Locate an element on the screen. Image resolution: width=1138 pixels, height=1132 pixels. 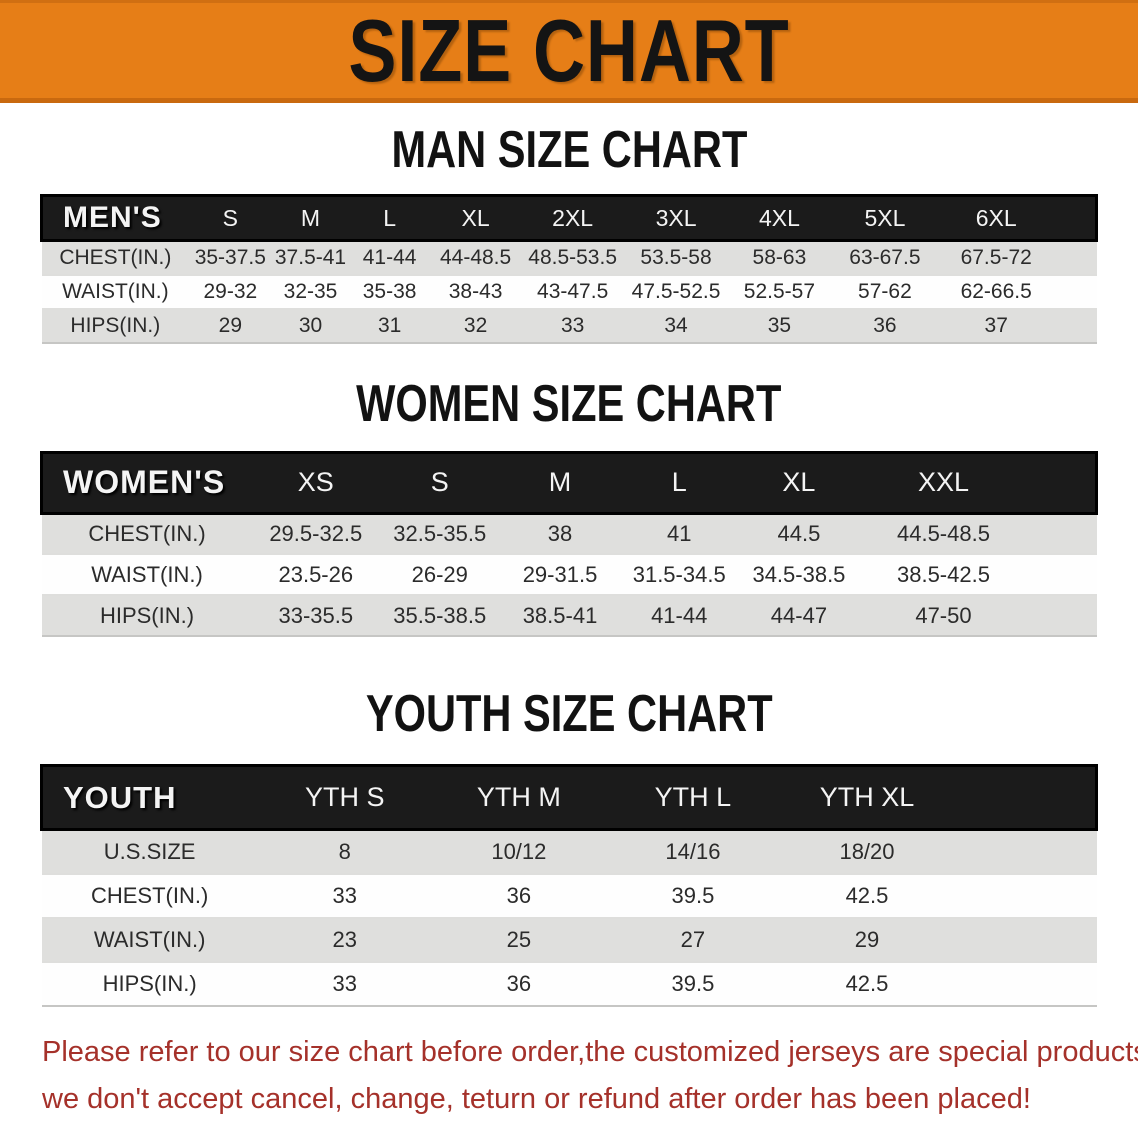
size-value-cell: 35 is located at coordinates (779, 325).